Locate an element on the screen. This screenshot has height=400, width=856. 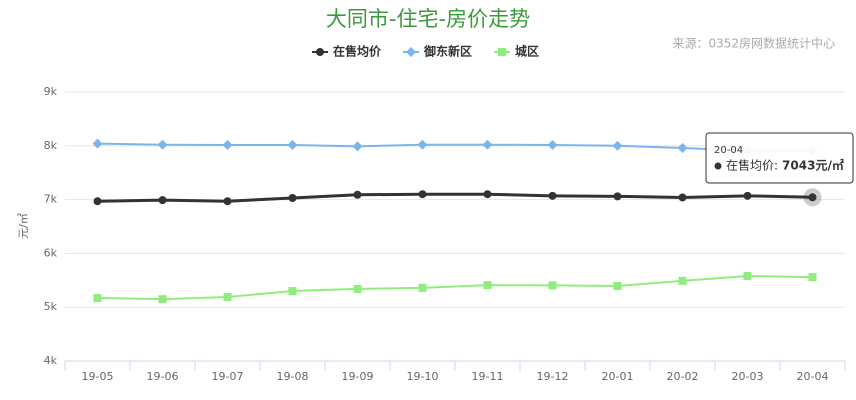
x-tick-label: 19-06 is located at coordinates (163, 376).